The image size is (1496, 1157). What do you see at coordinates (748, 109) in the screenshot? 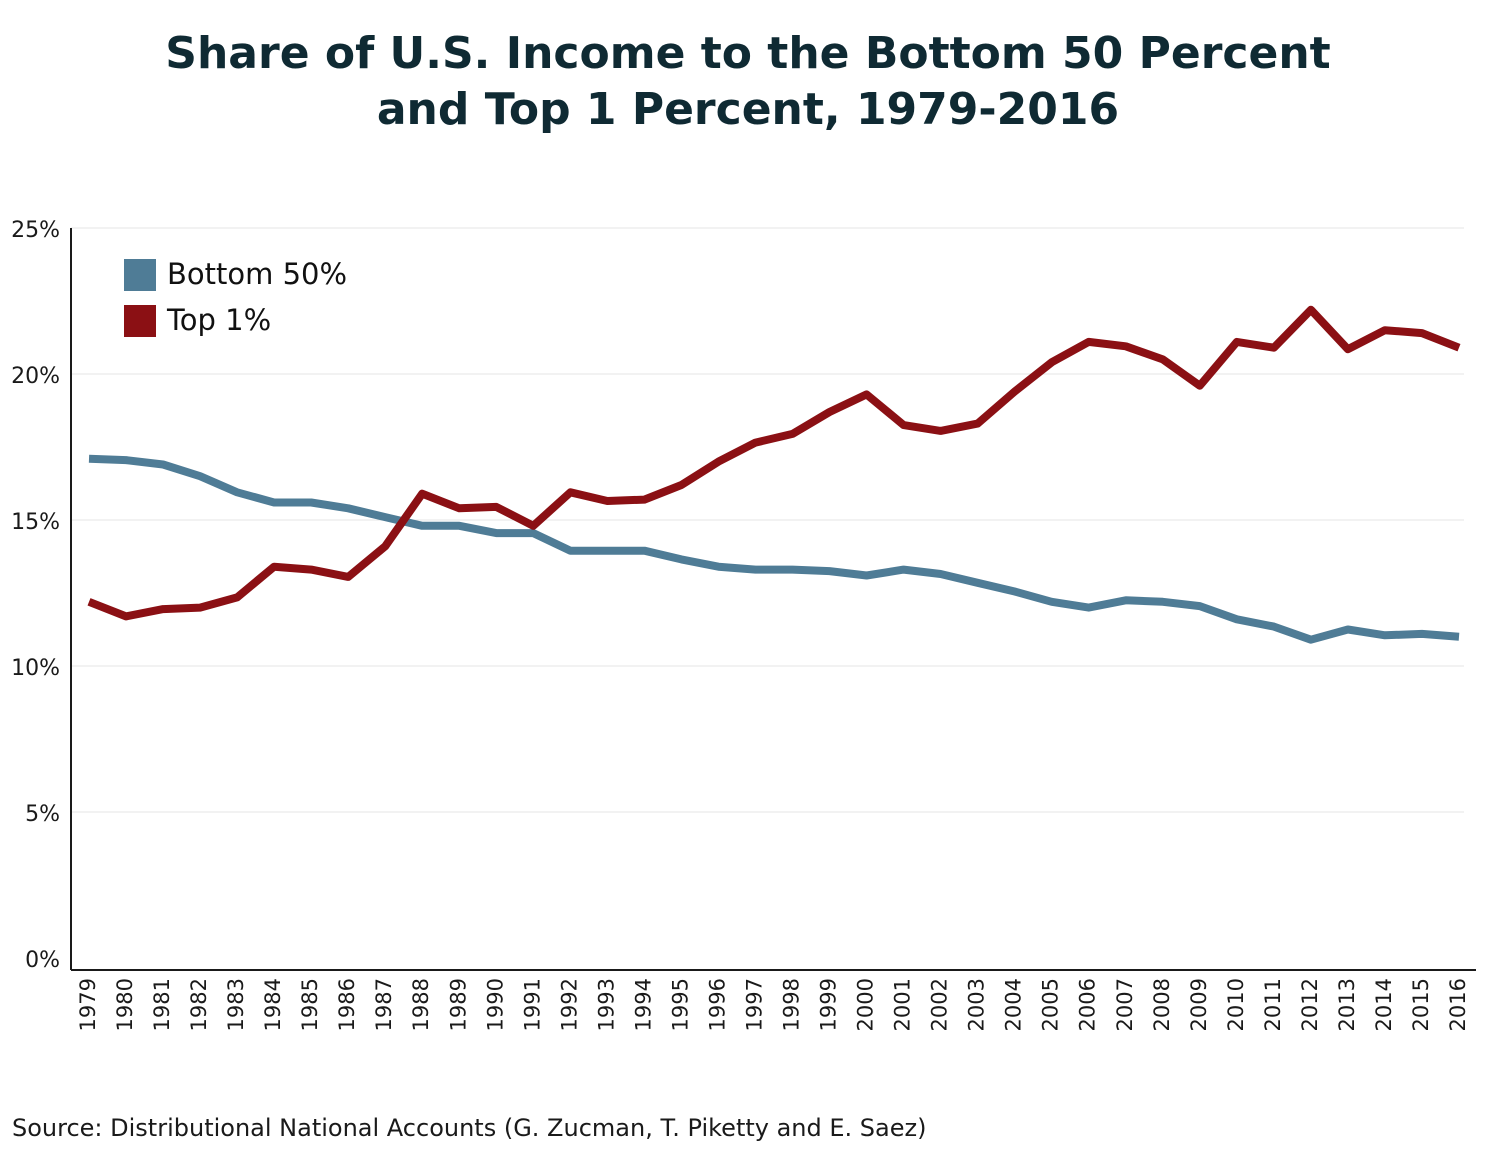
I see `chart-title-line-2: and Top 1 Percent, 1979-2016` at bounding box center [748, 109].